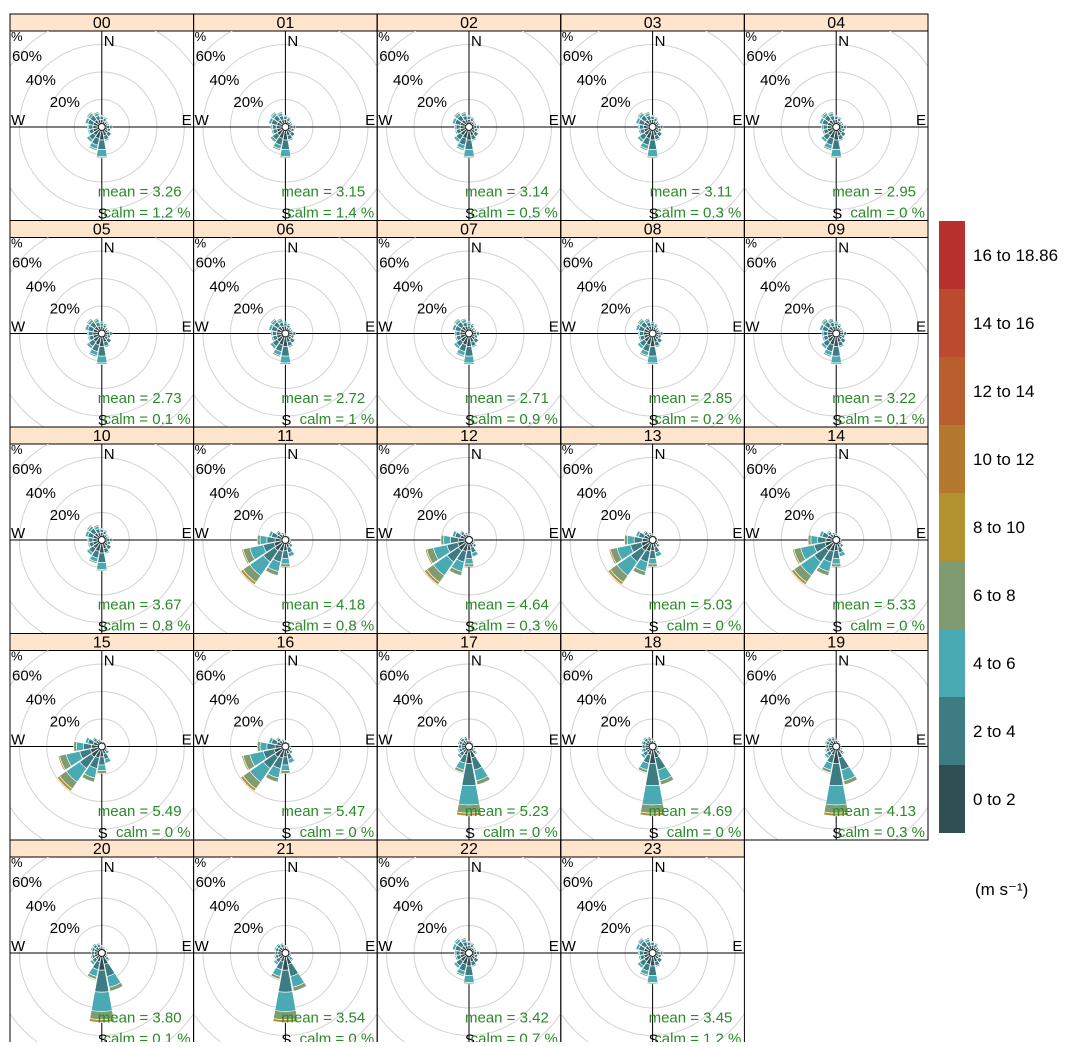  What do you see at coordinates (704, 626) in the screenshot?
I see `calm-label: calm = 0 %` at bounding box center [704, 626].